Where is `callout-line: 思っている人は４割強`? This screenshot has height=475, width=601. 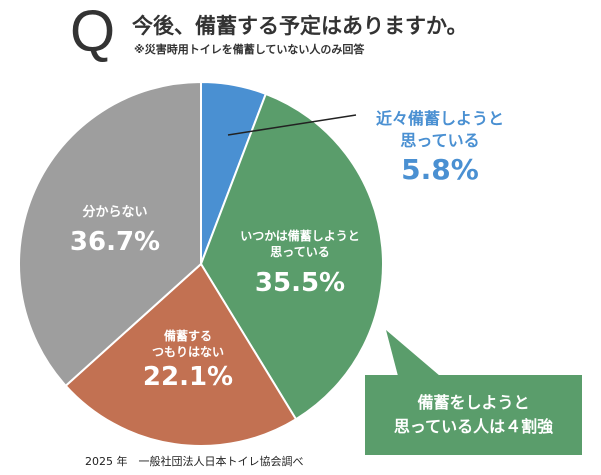
callout-line: 思っている人は４割強 is located at coordinates (473, 426).